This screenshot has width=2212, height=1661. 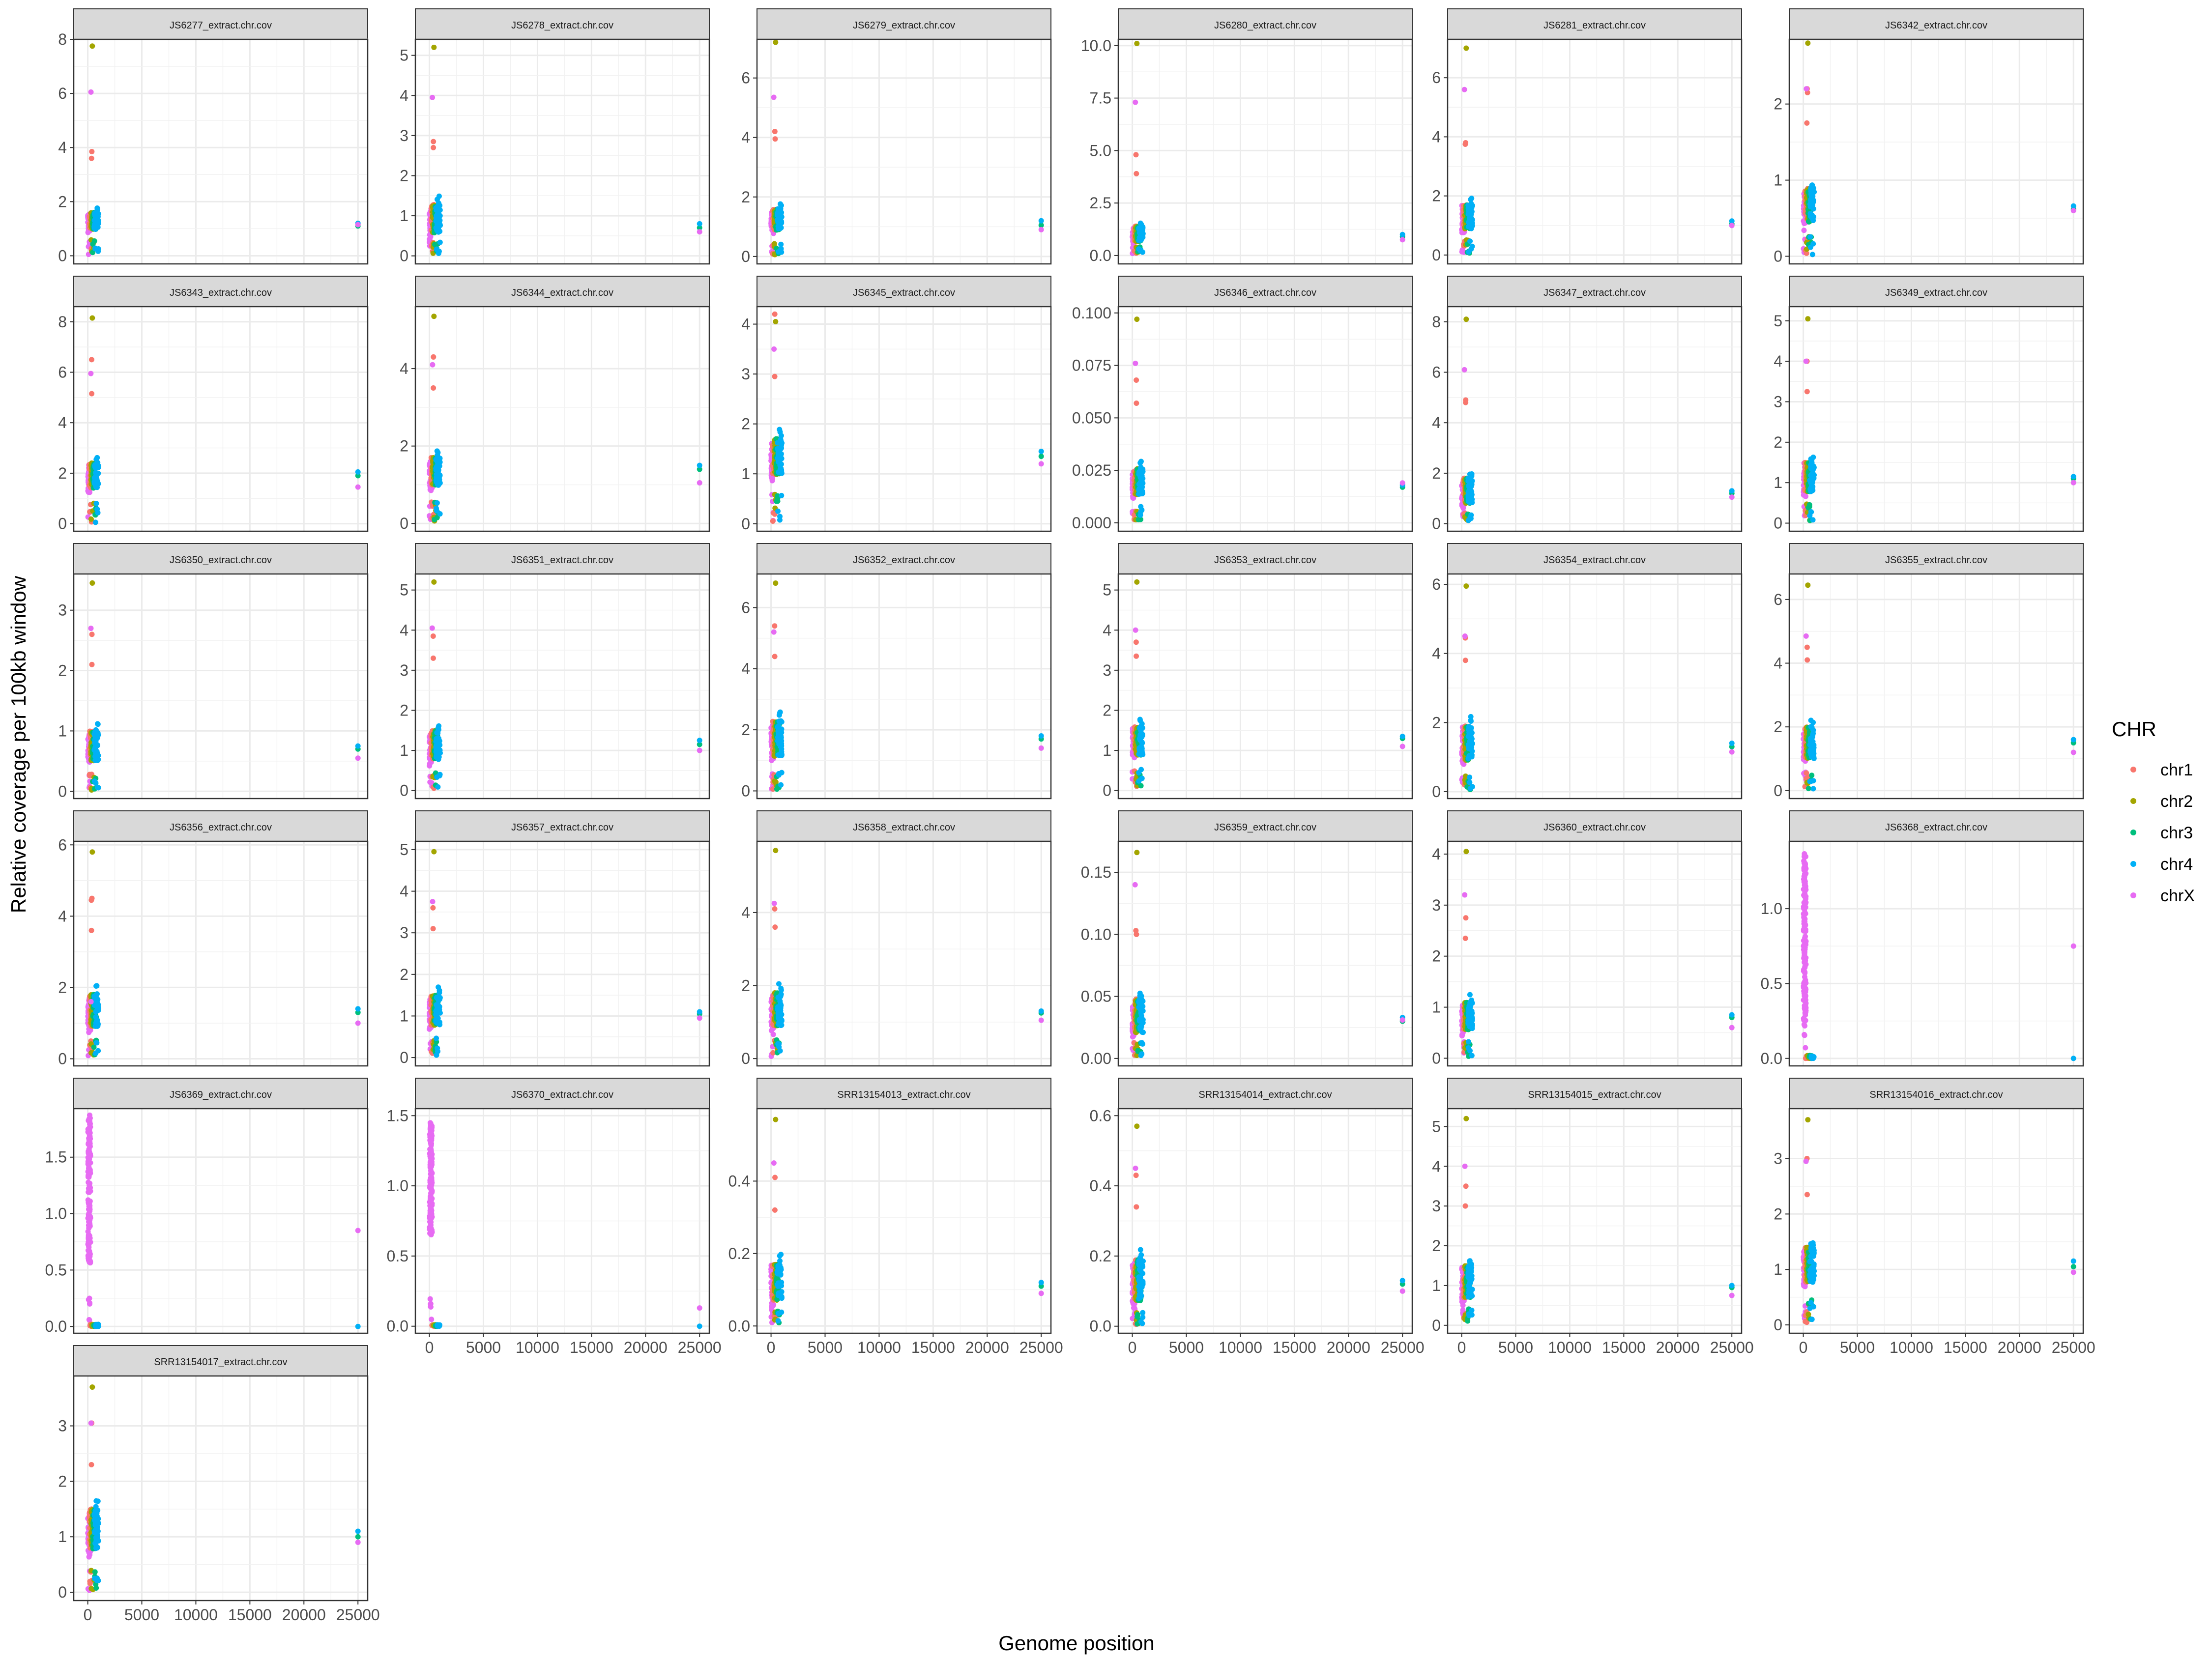 I want to click on facet-title: JS6342_extract.chr.cov, so click(x=1936, y=25).